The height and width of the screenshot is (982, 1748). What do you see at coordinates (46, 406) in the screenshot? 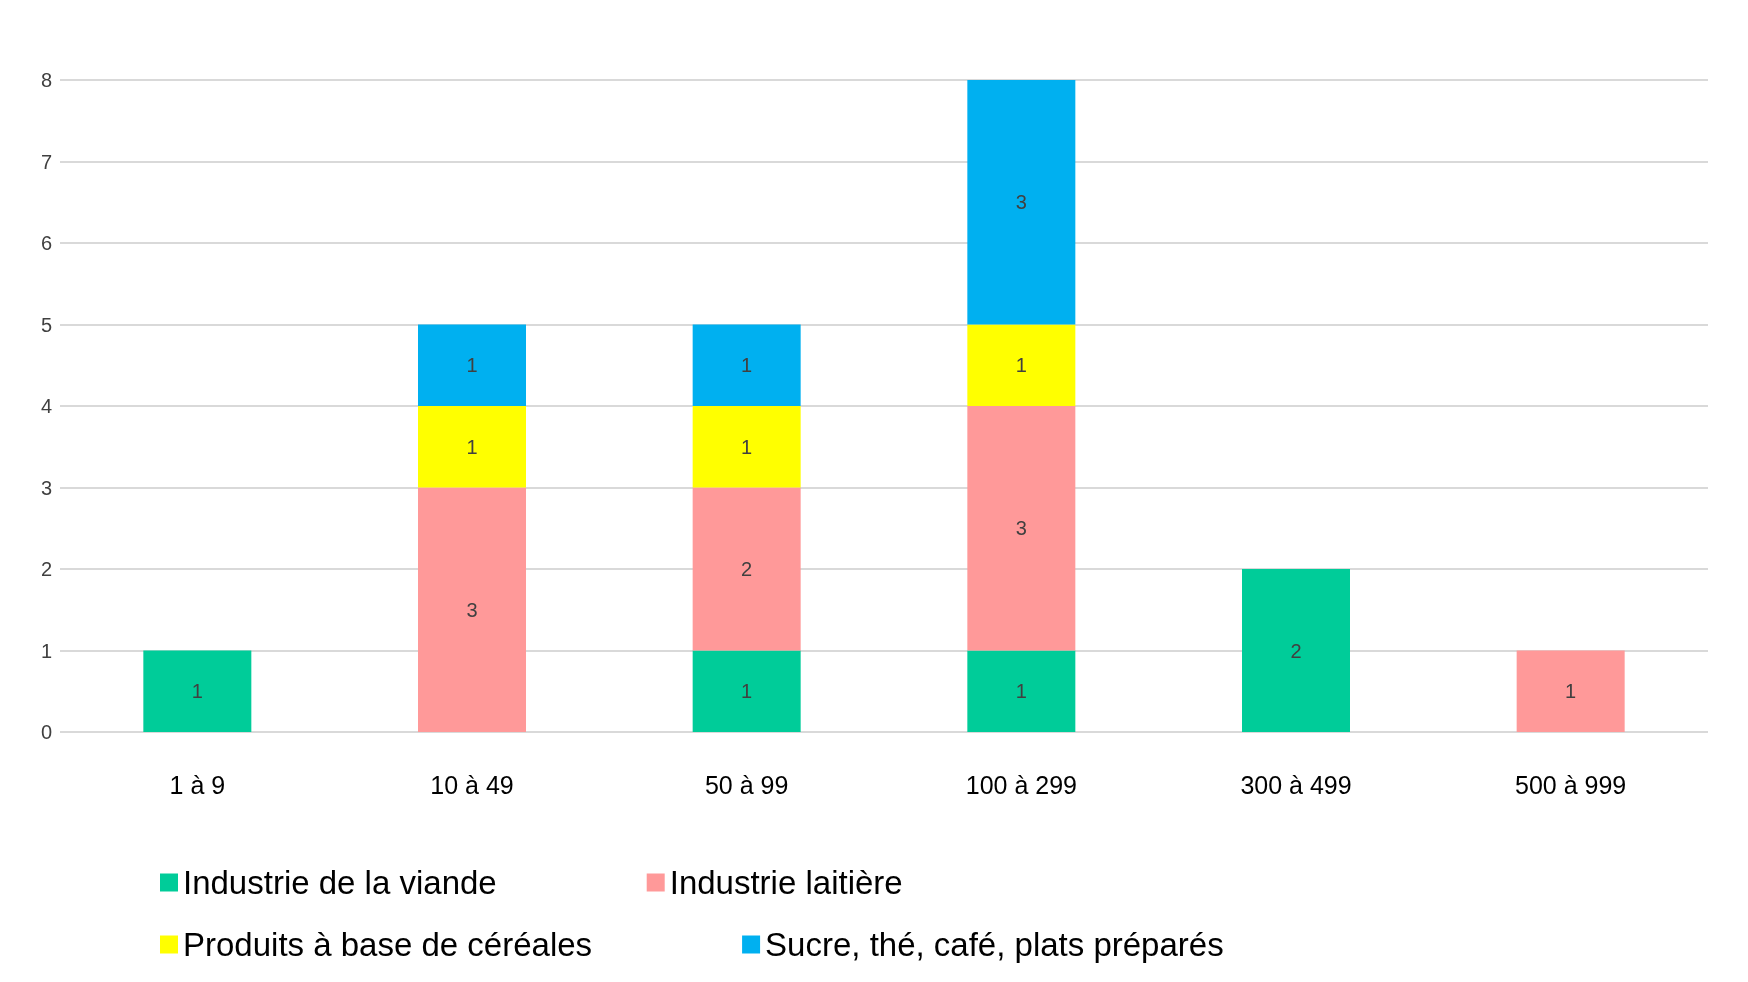
I see `y-tick-label: 4` at bounding box center [46, 406].